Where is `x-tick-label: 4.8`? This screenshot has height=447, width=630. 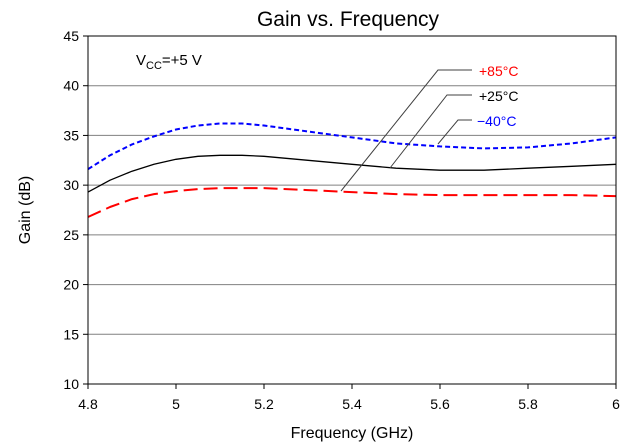
x-tick-label: 4.8 is located at coordinates (88, 404).